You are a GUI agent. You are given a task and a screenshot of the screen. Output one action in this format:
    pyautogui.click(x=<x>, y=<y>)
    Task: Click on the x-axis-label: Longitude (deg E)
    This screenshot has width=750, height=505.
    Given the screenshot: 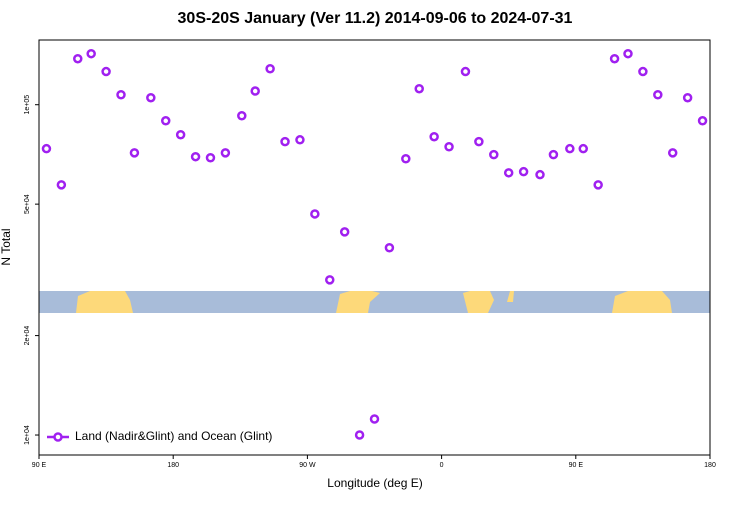 What is the action you would take?
    pyautogui.click(x=374, y=483)
    